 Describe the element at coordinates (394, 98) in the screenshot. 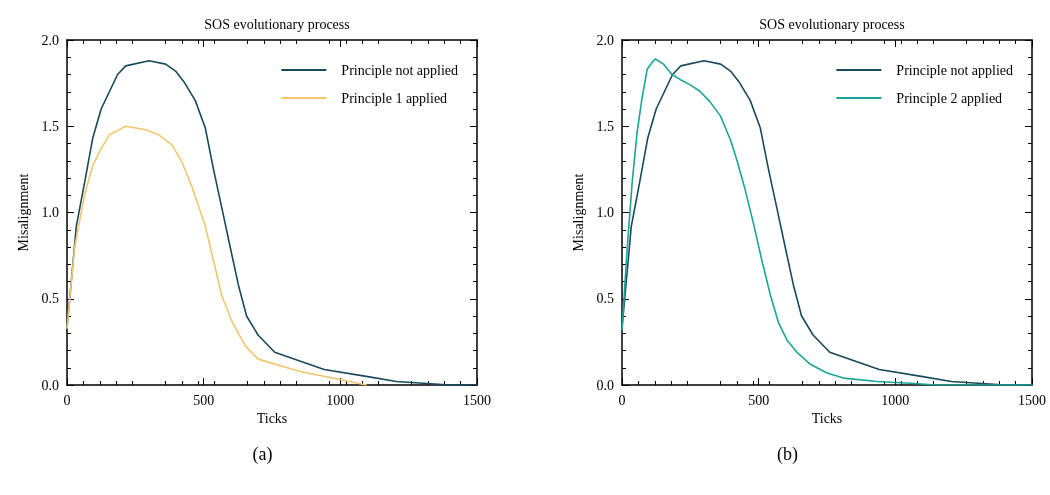

I see `legend-label: Principle 1 applied` at that location.